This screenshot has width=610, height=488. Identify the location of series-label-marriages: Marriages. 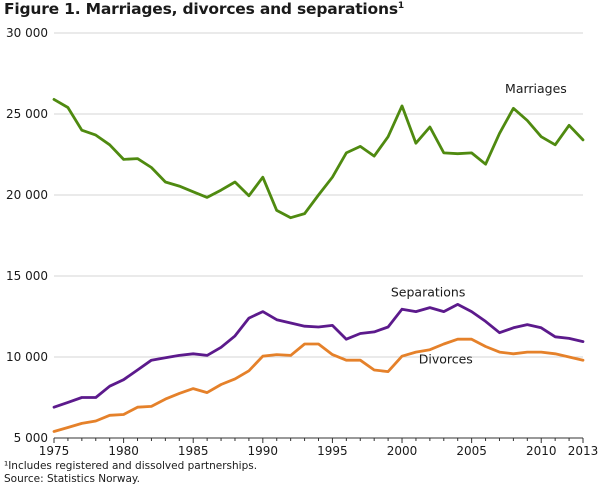
(536, 88).